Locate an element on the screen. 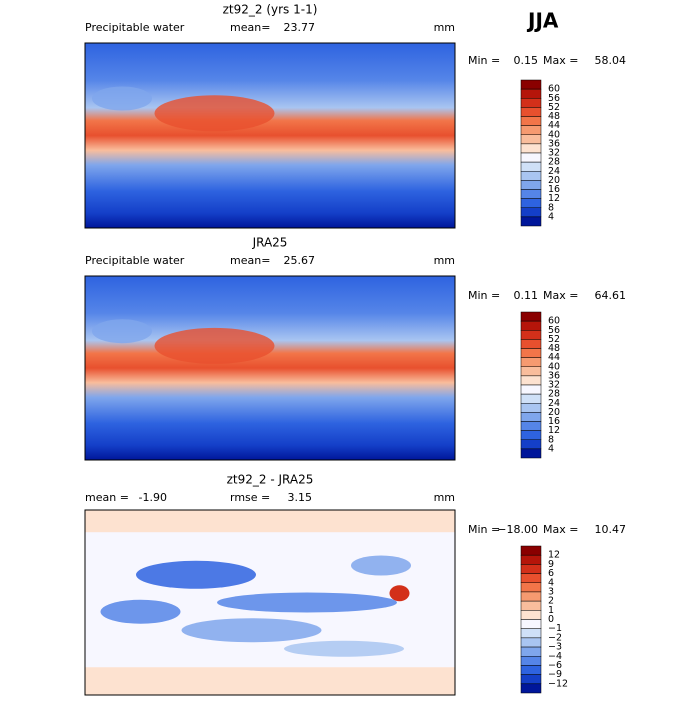 This screenshot has width=700, height=704. panel-title: zt92_2 (yrs 1-1) is located at coordinates (270, 10).